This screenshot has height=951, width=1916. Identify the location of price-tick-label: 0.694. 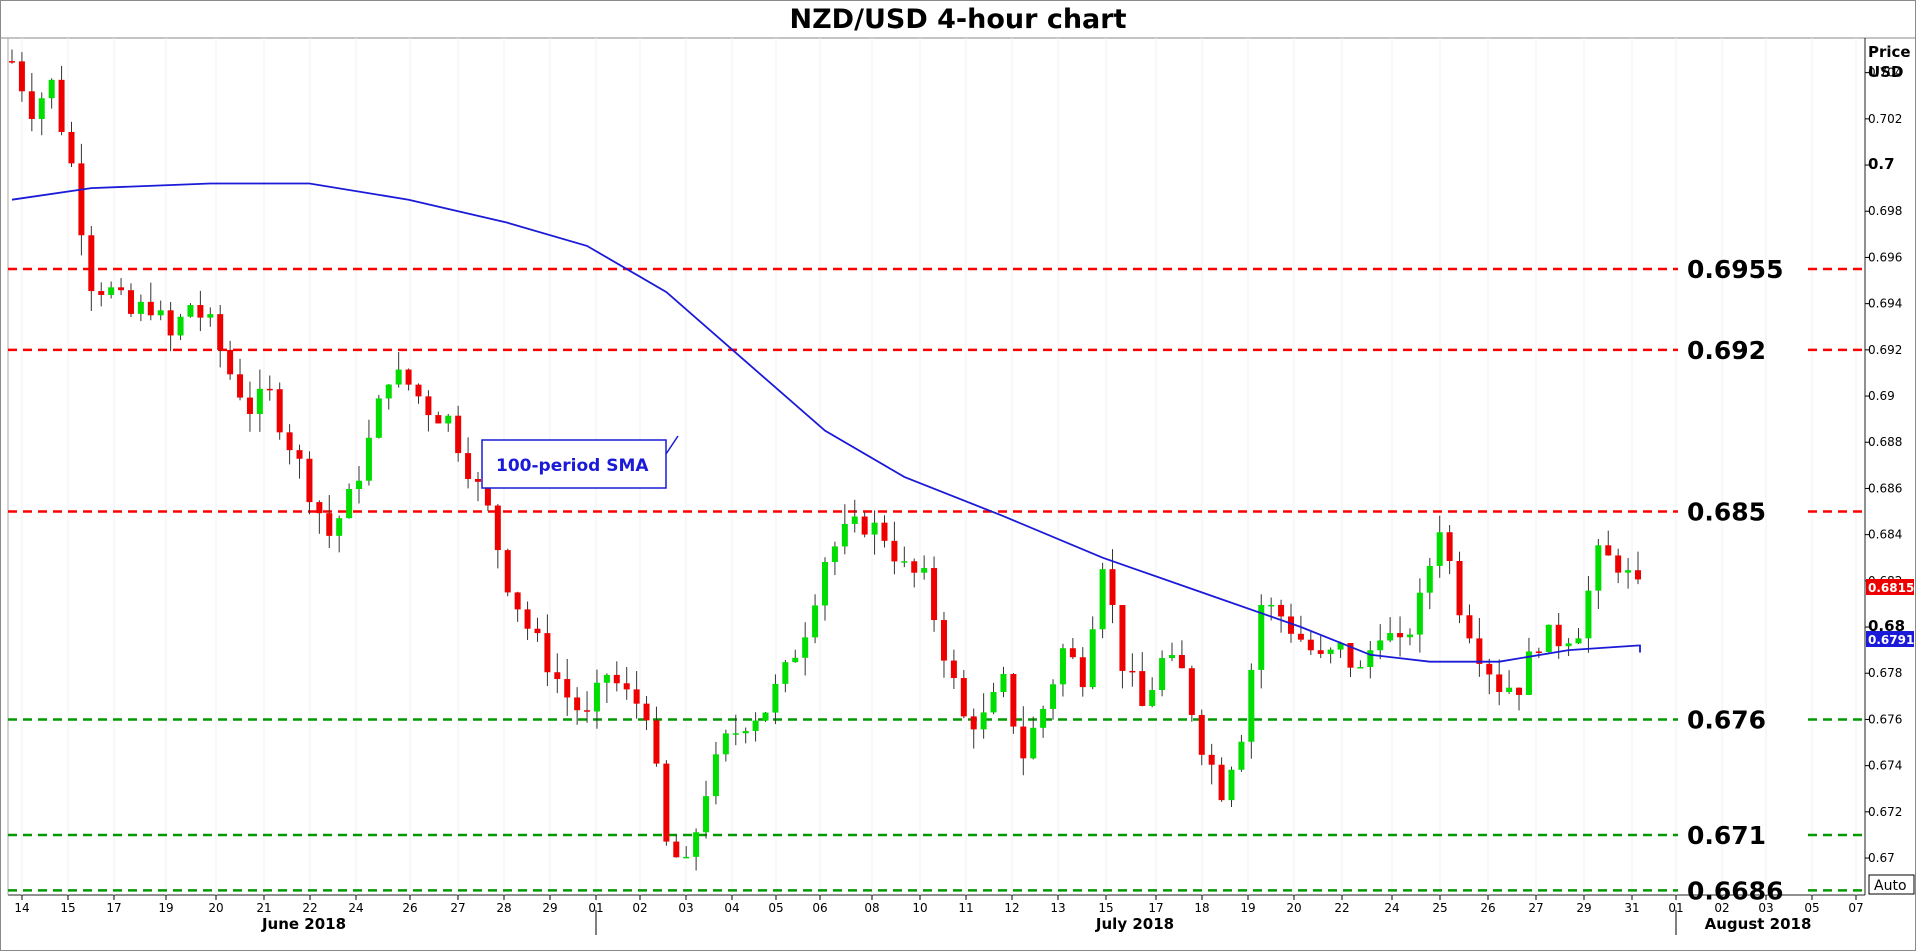
(1885, 304).